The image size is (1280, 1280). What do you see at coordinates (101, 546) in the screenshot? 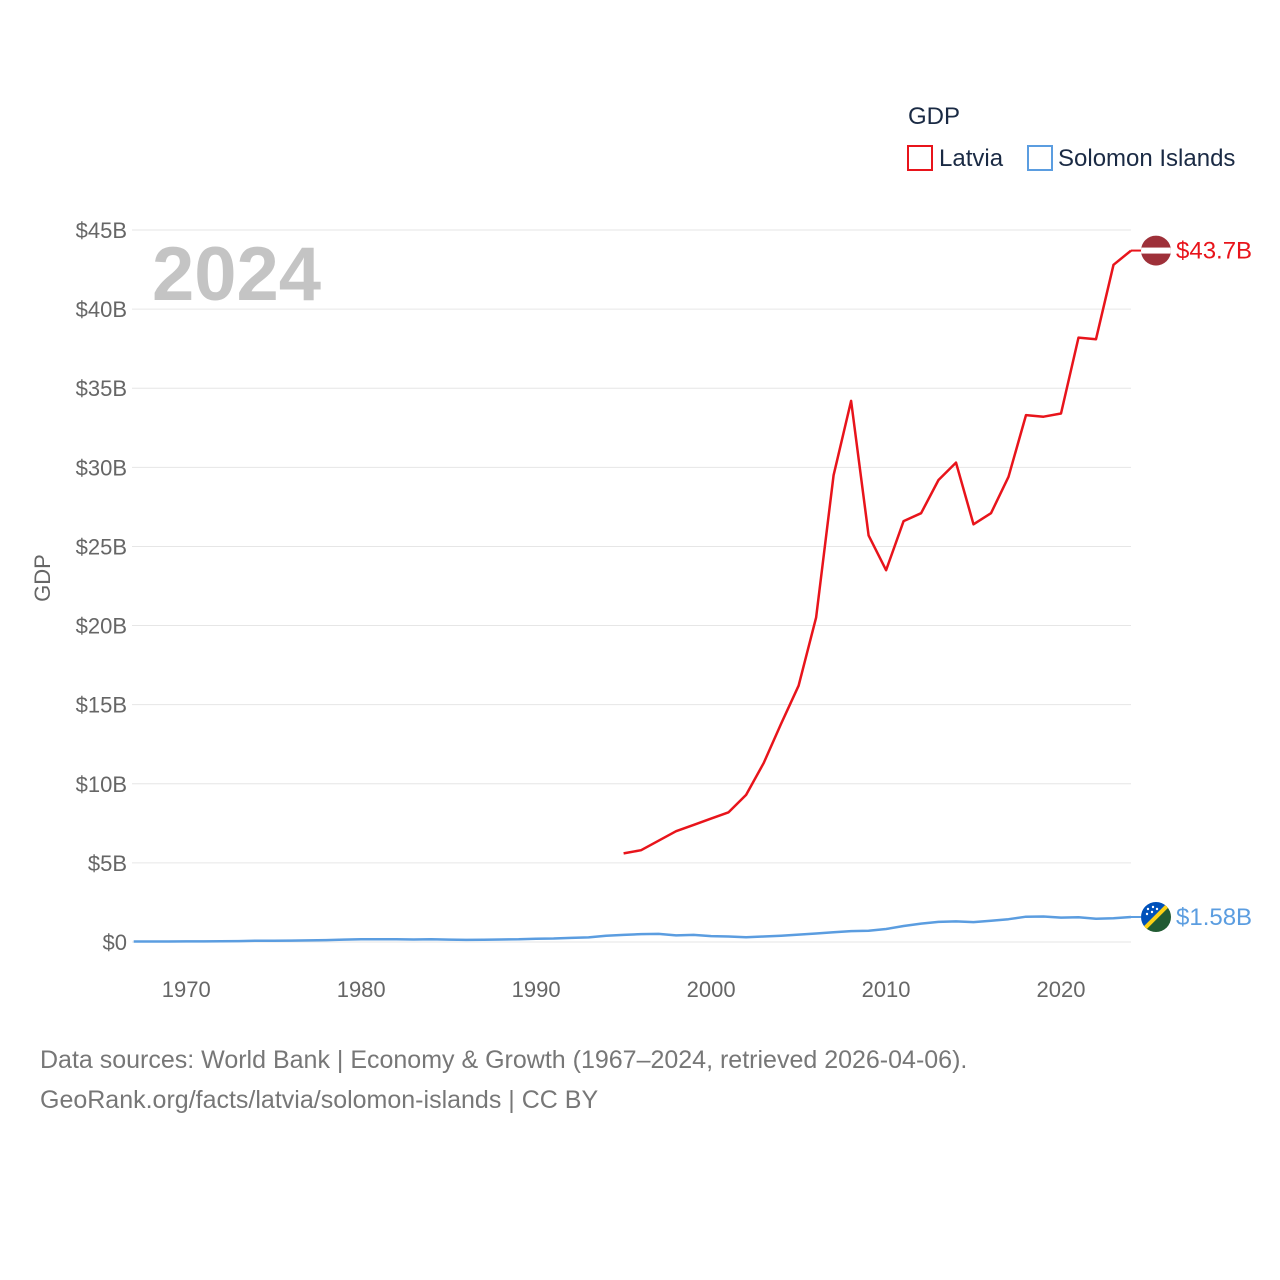
I see `y-tick-label: $25B` at bounding box center [101, 546].